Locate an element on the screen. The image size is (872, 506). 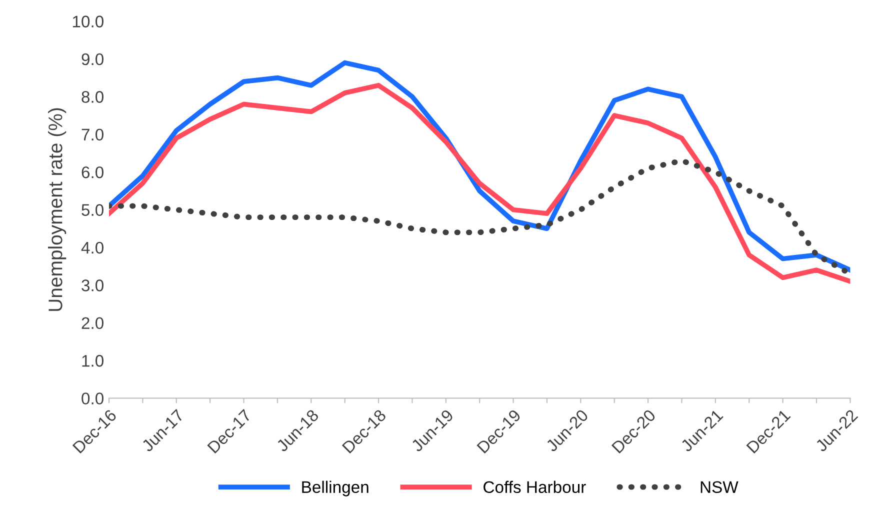
y-tick-label: 4.0 is located at coordinates (92, 248).